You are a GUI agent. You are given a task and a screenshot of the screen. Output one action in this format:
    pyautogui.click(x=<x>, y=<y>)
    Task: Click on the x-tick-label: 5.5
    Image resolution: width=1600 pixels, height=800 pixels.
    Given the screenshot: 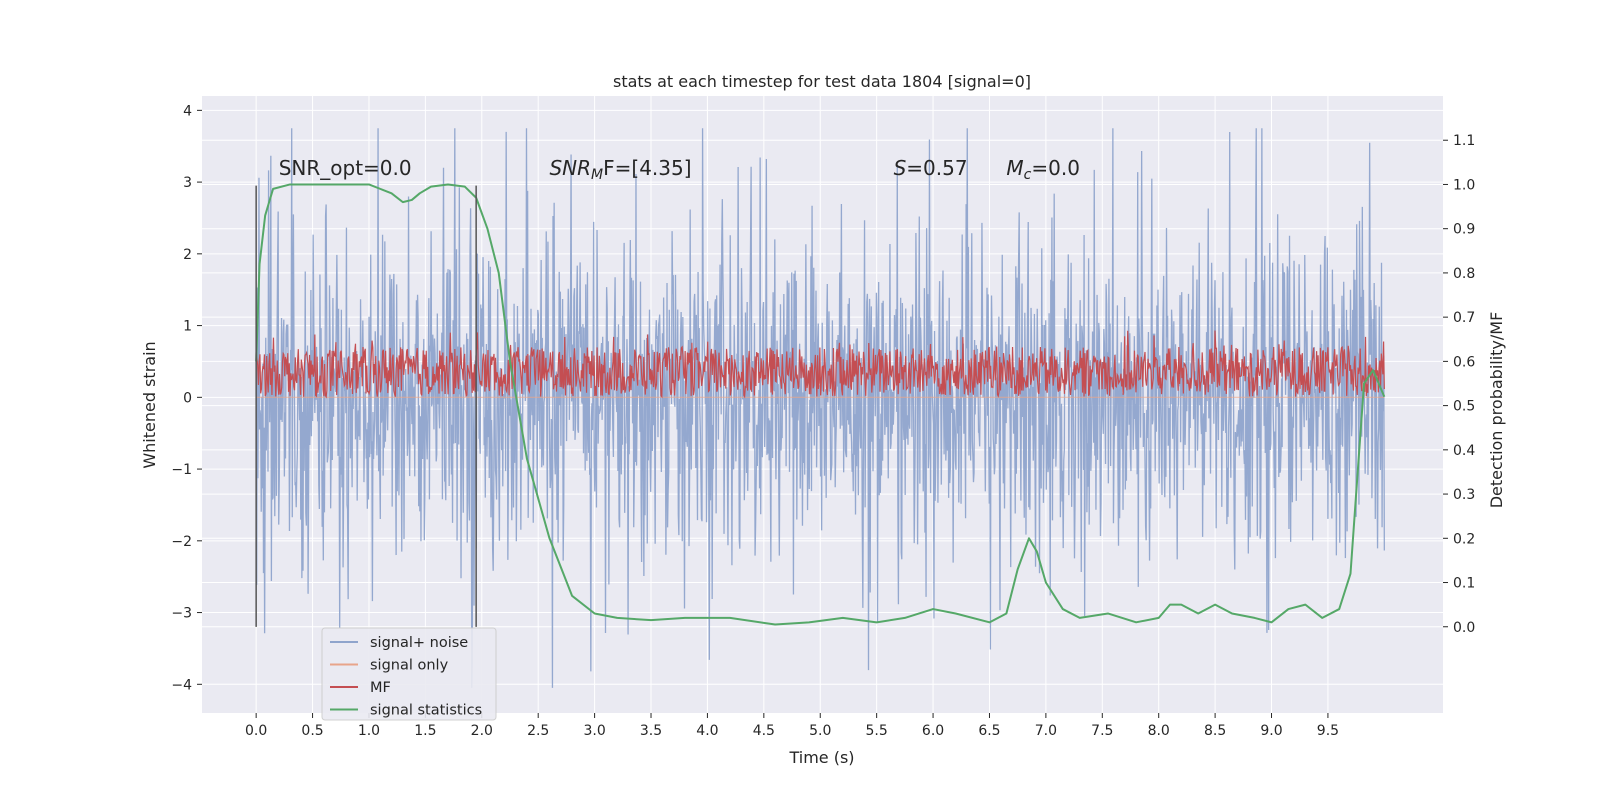 What is the action you would take?
    pyautogui.click(x=877, y=731)
    